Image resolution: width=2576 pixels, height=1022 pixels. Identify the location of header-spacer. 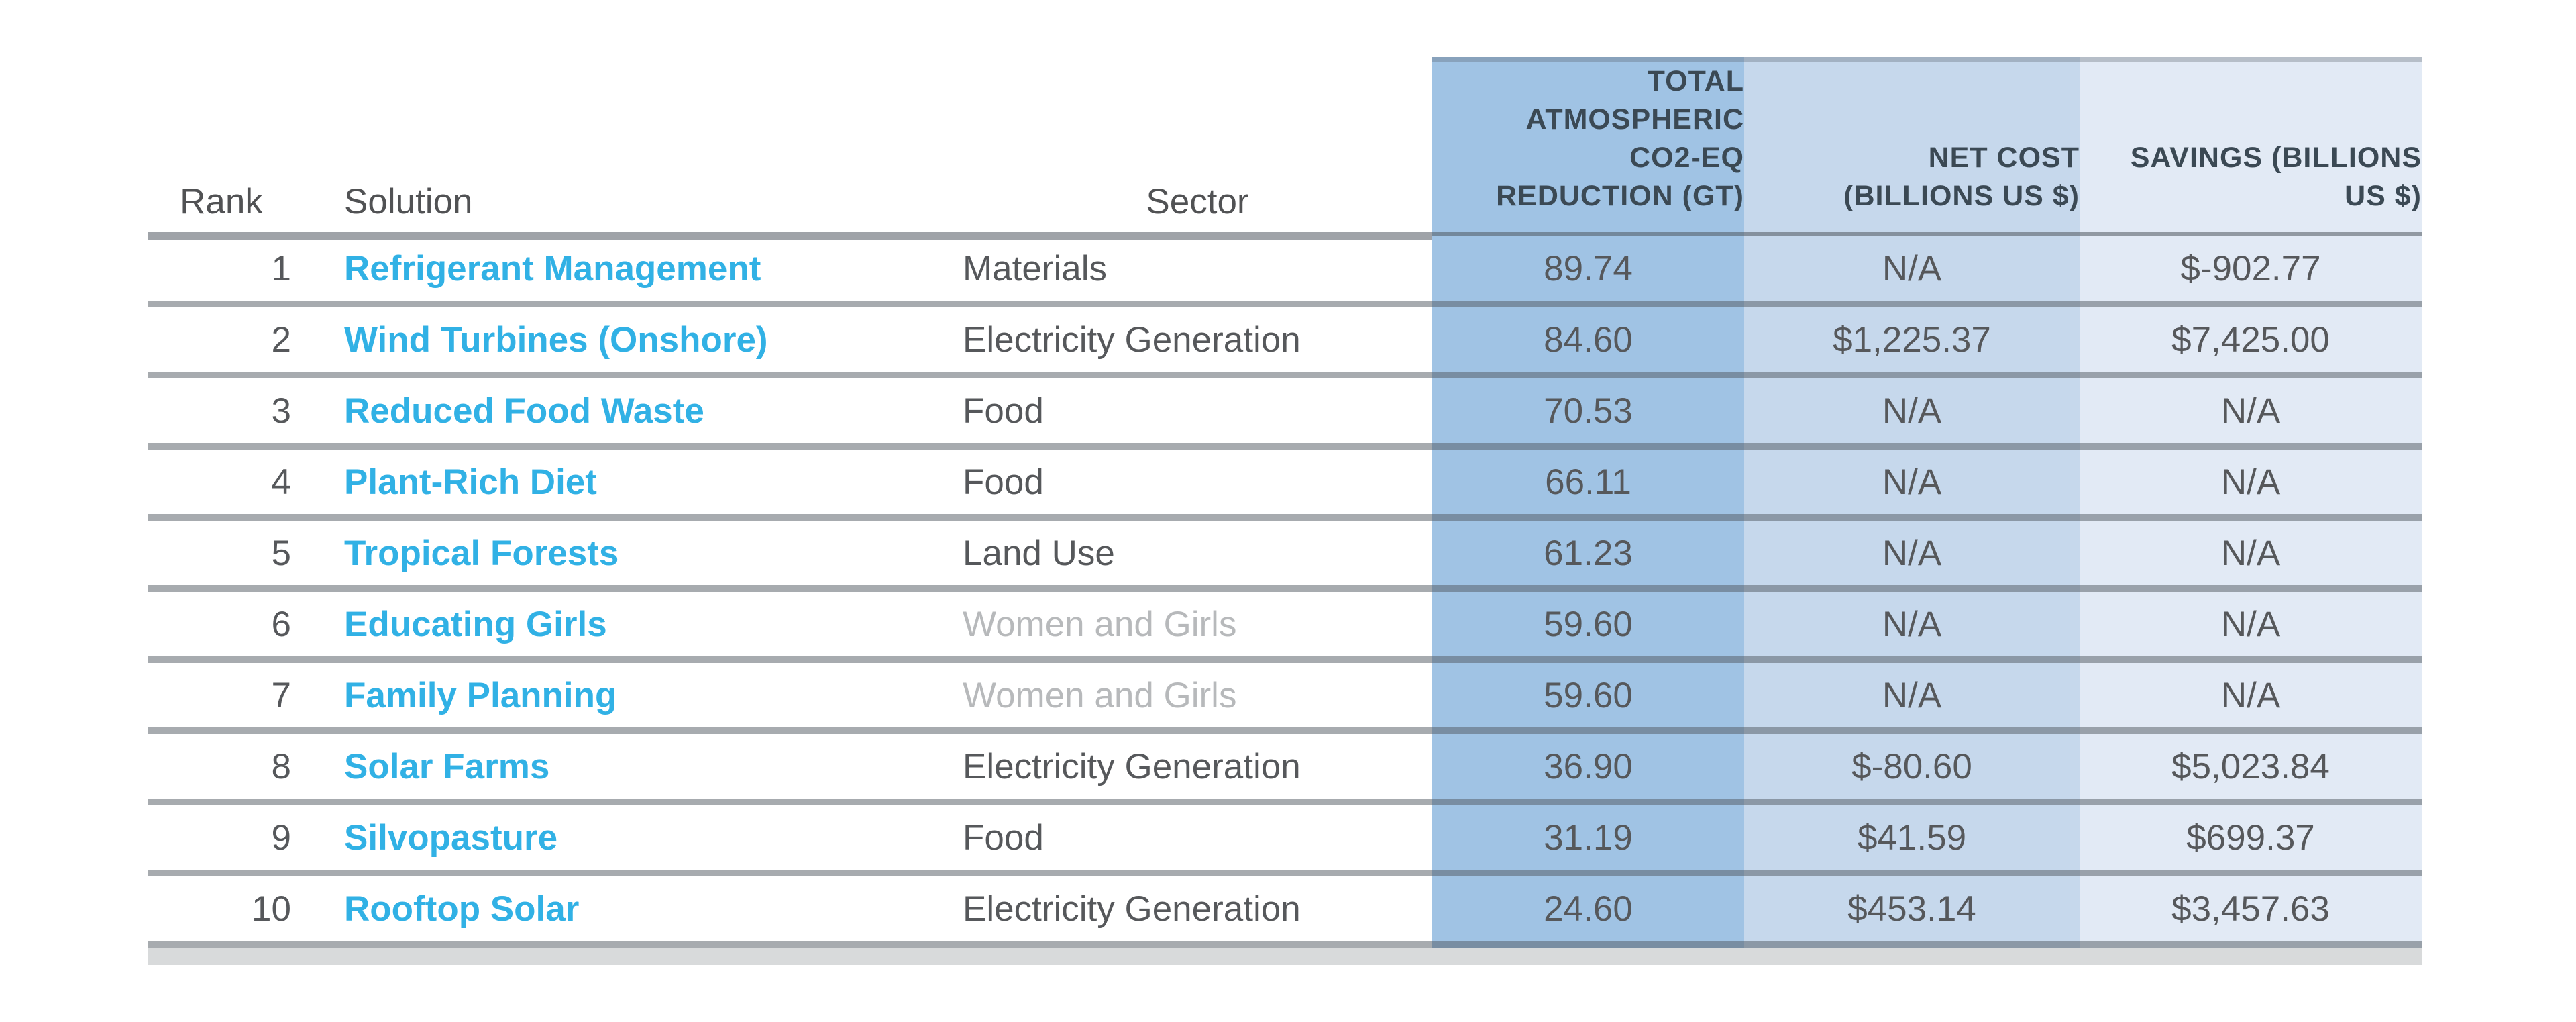
(319, 148).